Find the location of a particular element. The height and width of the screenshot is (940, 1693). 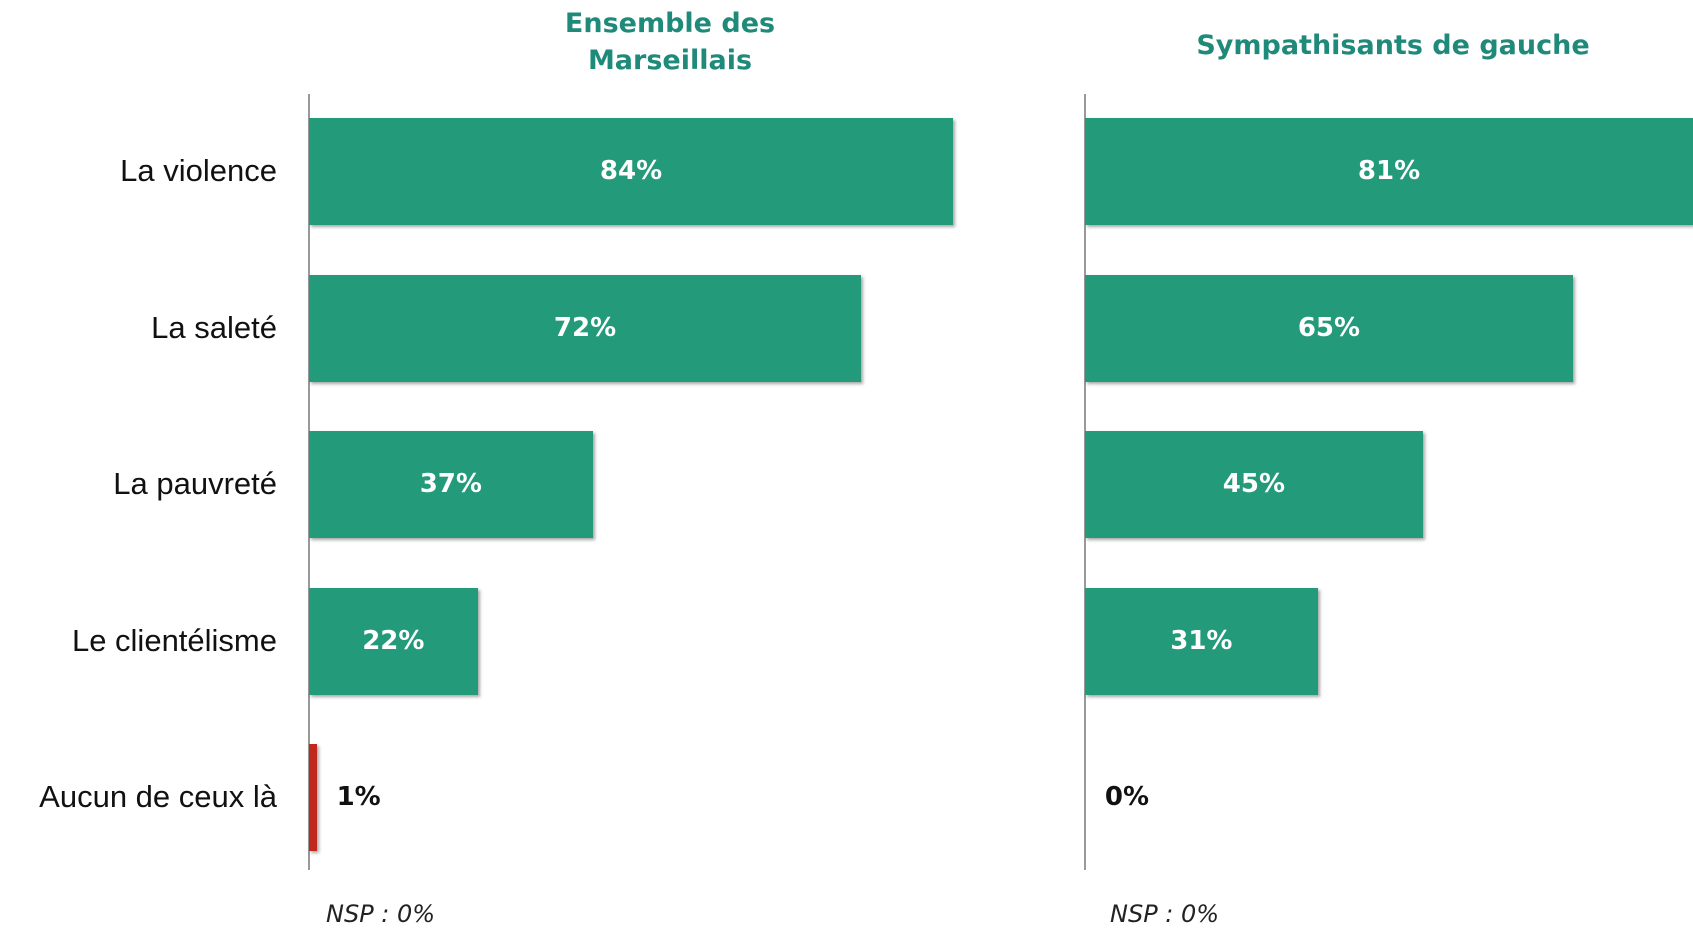

value-label: 37% is located at coordinates (450, 484).